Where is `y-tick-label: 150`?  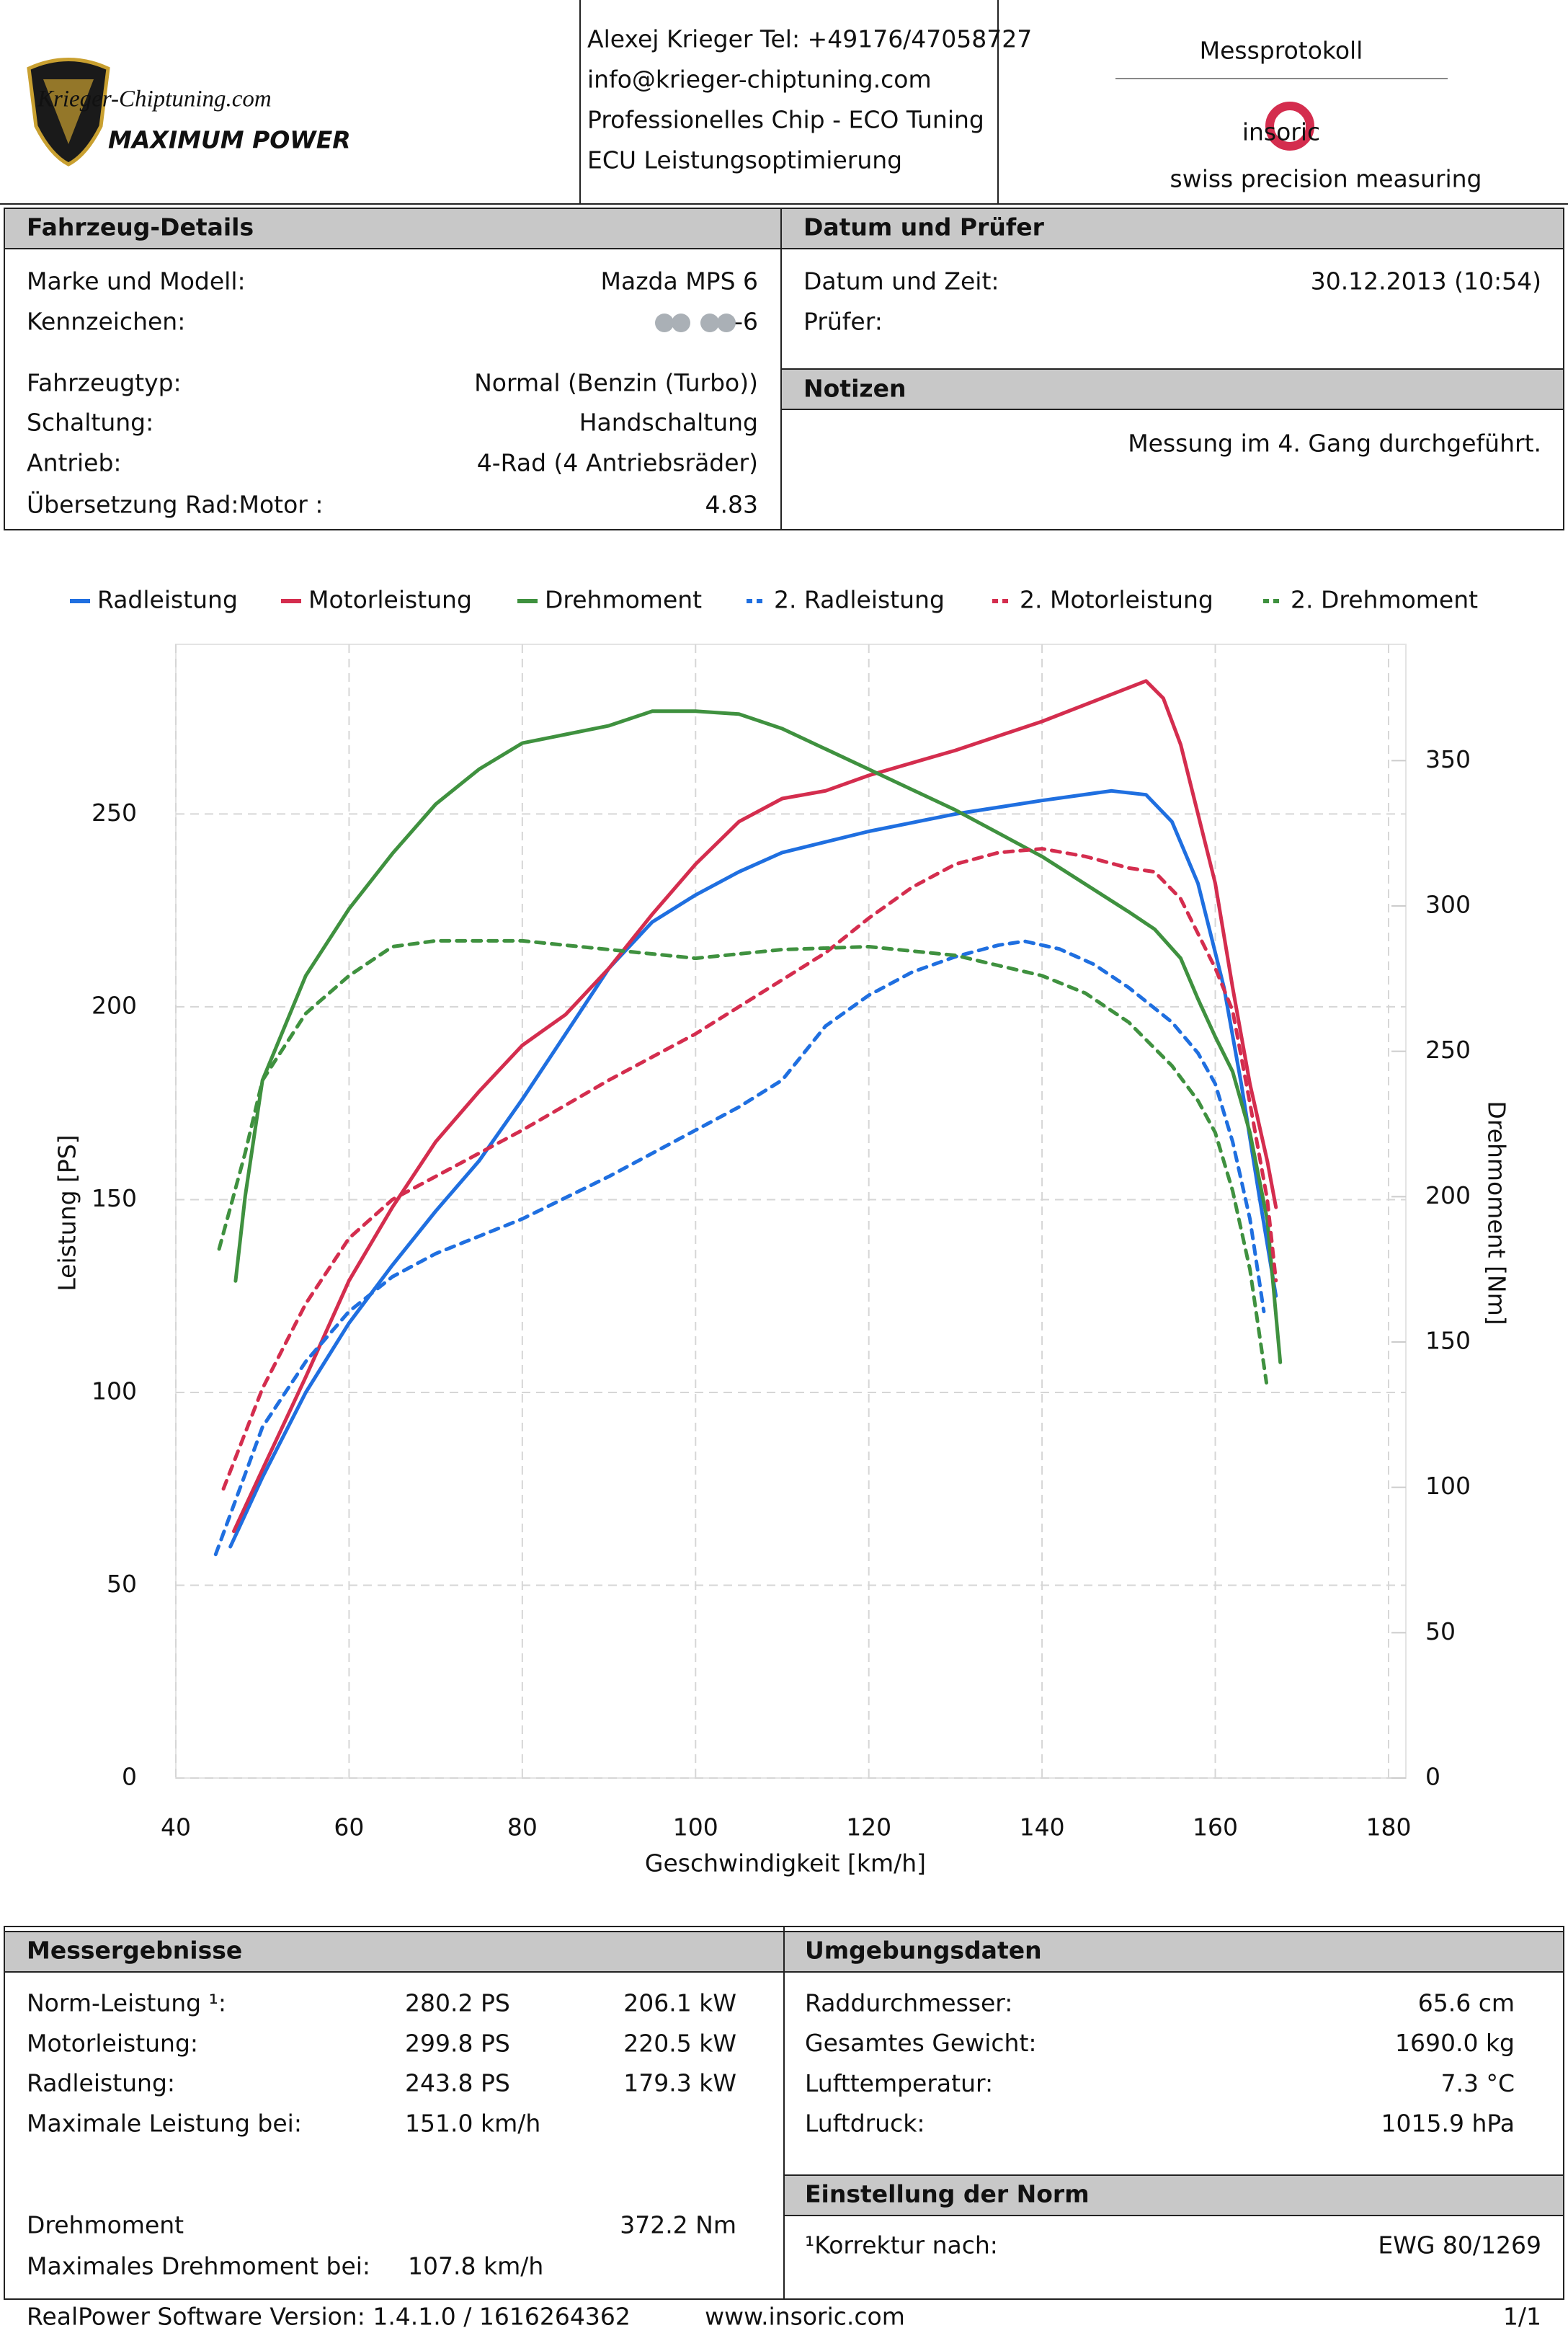 y-tick-label: 150 is located at coordinates (114, 1198).